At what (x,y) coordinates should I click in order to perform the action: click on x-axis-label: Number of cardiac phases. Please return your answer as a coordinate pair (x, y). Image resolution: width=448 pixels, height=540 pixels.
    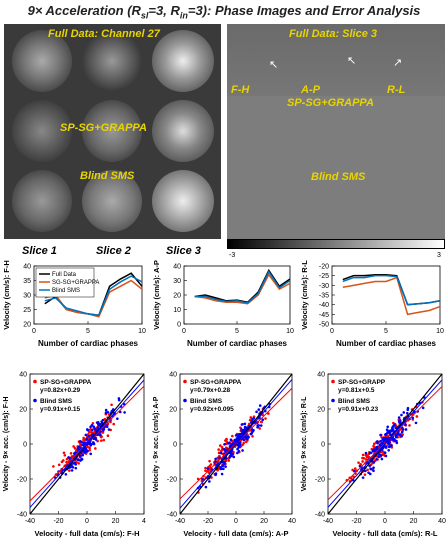
    Looking at the image, I should click on (237, 343).